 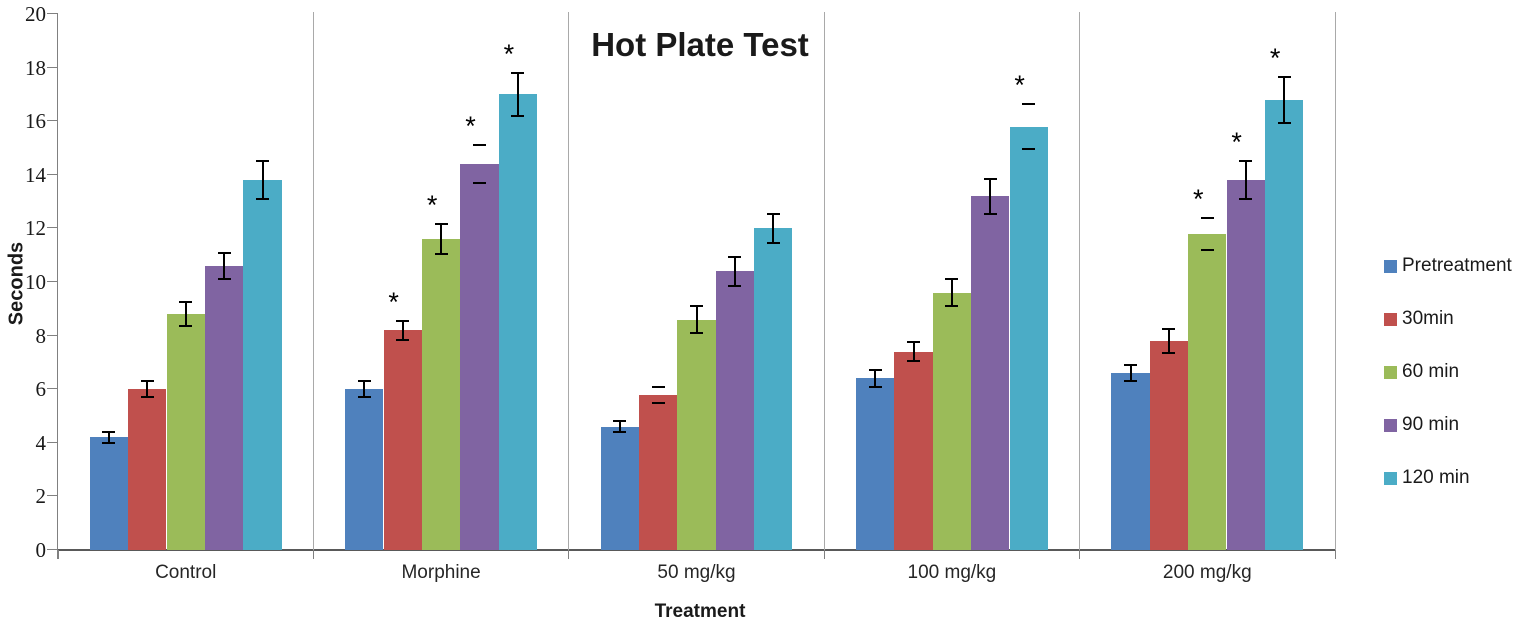 What do you see at coordinates (1390, 266) in the screenshot?
I see `legend-swatch-pretreatment` at bounding box center [1390, 266].